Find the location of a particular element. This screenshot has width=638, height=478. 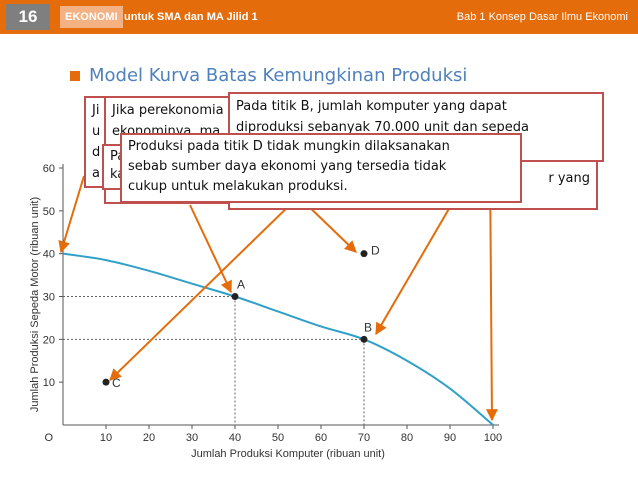

point-d is located at coordinates (364, 254).